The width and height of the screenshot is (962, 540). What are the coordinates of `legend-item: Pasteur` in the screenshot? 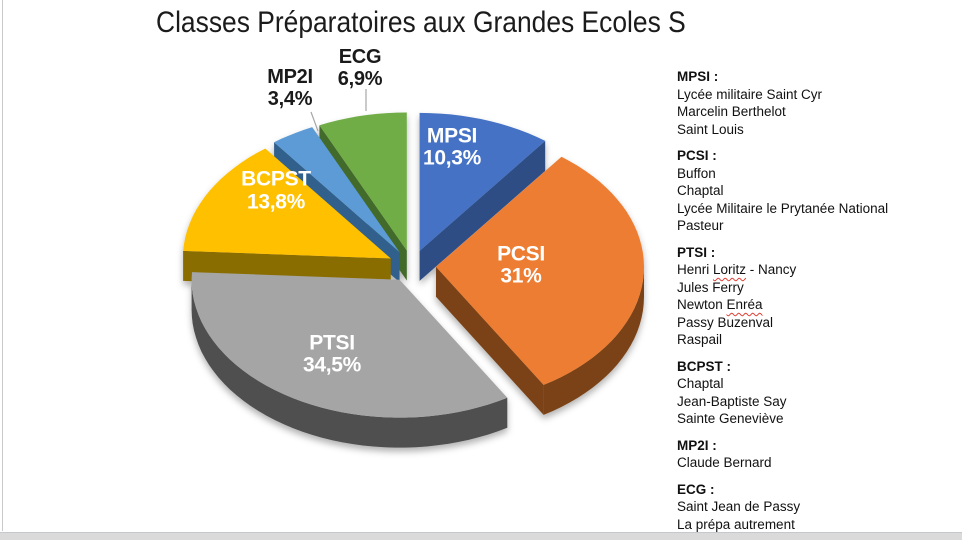 It's located at (700, 225).